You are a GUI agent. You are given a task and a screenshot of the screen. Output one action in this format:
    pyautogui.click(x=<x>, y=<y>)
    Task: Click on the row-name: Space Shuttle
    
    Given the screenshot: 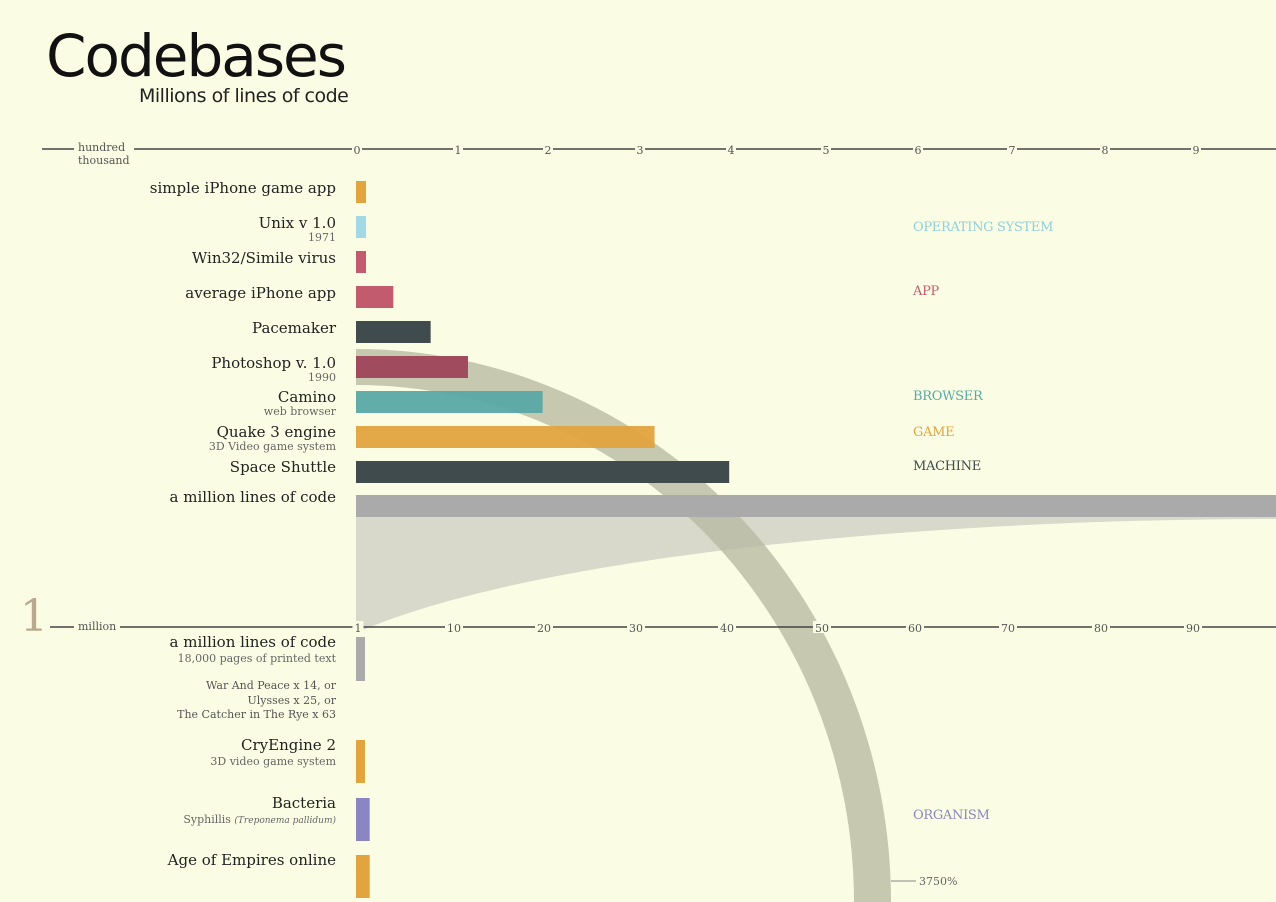 What is the action you would take?
    pyautogui.click(x=282, y=467)
    